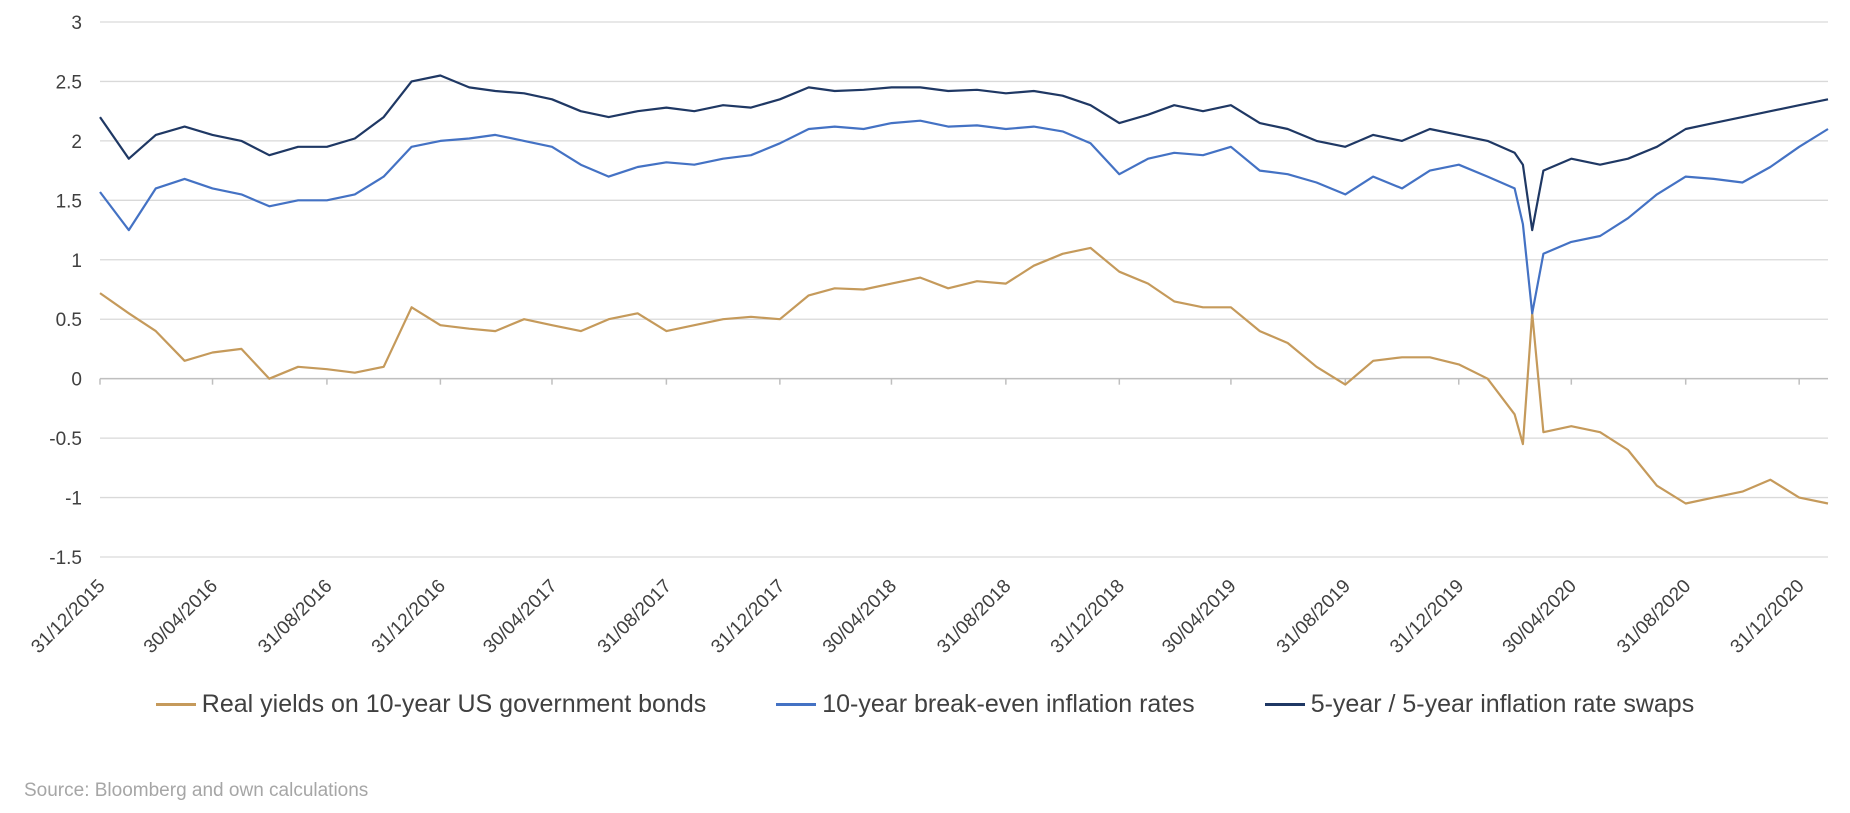 The width and height of the screenshot is (1850, 813). Describe the element at coordinates (1314, 617) in the screenshot. I see `x-tick-label: 31/08/2019` at that location.